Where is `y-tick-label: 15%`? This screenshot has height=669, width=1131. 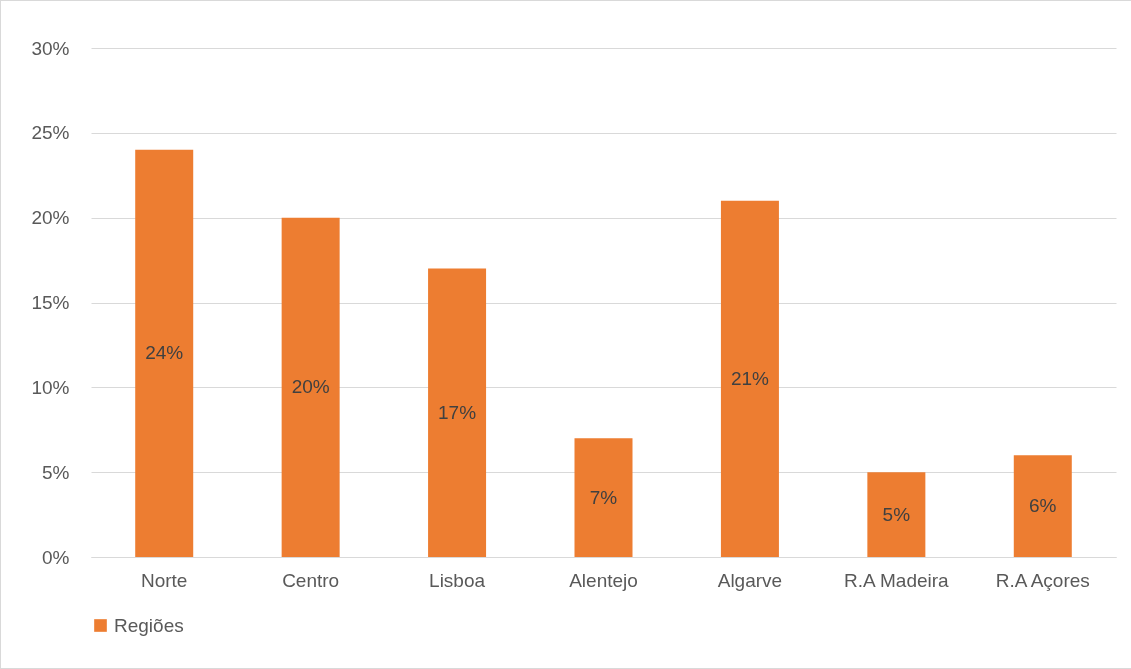
y-tick-label: 15% is located at coordinates (50, 302).